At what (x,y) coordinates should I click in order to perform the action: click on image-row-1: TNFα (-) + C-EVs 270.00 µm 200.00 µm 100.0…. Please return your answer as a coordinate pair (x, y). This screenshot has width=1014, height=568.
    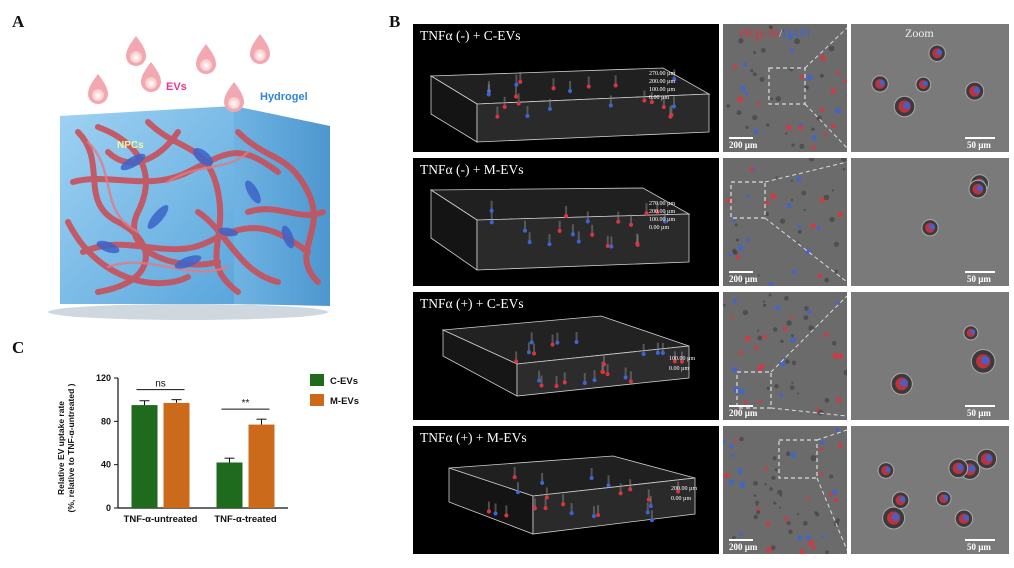
    Looking at the image, I should click on (711, 88).